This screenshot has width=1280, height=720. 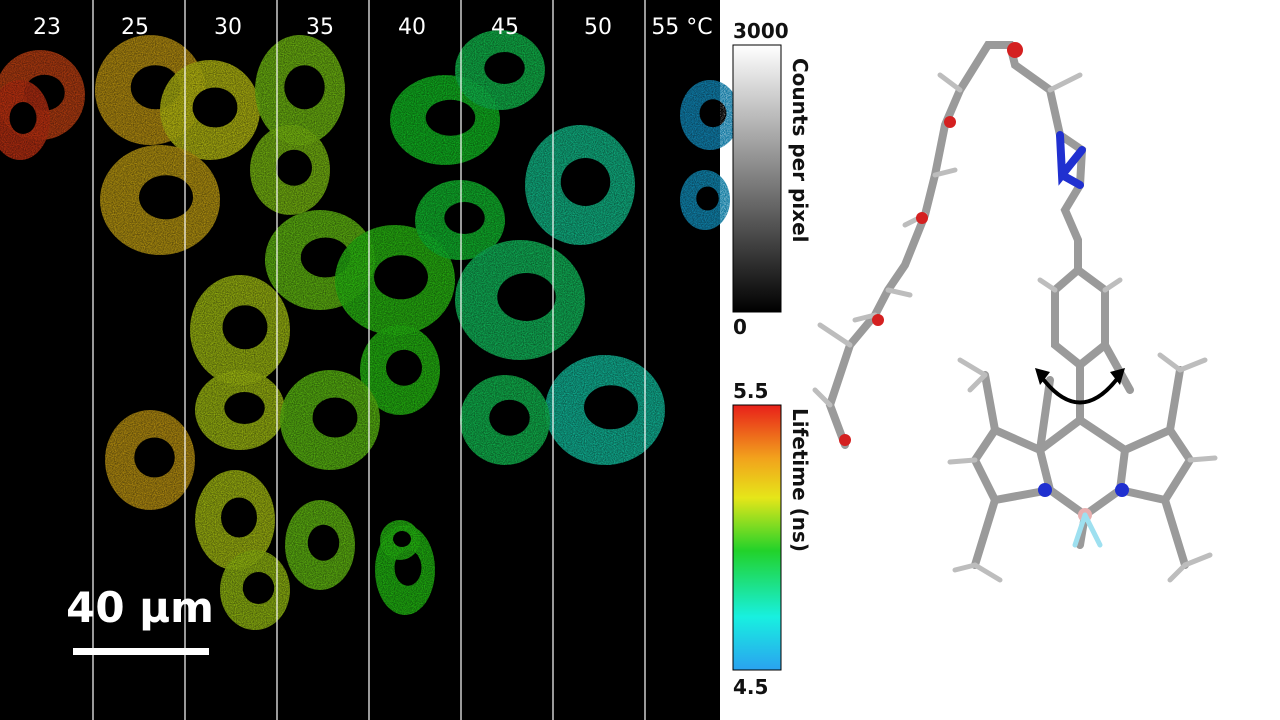 I want to click on intensity-title: Counts per pixel, so click(x=800, y=150).